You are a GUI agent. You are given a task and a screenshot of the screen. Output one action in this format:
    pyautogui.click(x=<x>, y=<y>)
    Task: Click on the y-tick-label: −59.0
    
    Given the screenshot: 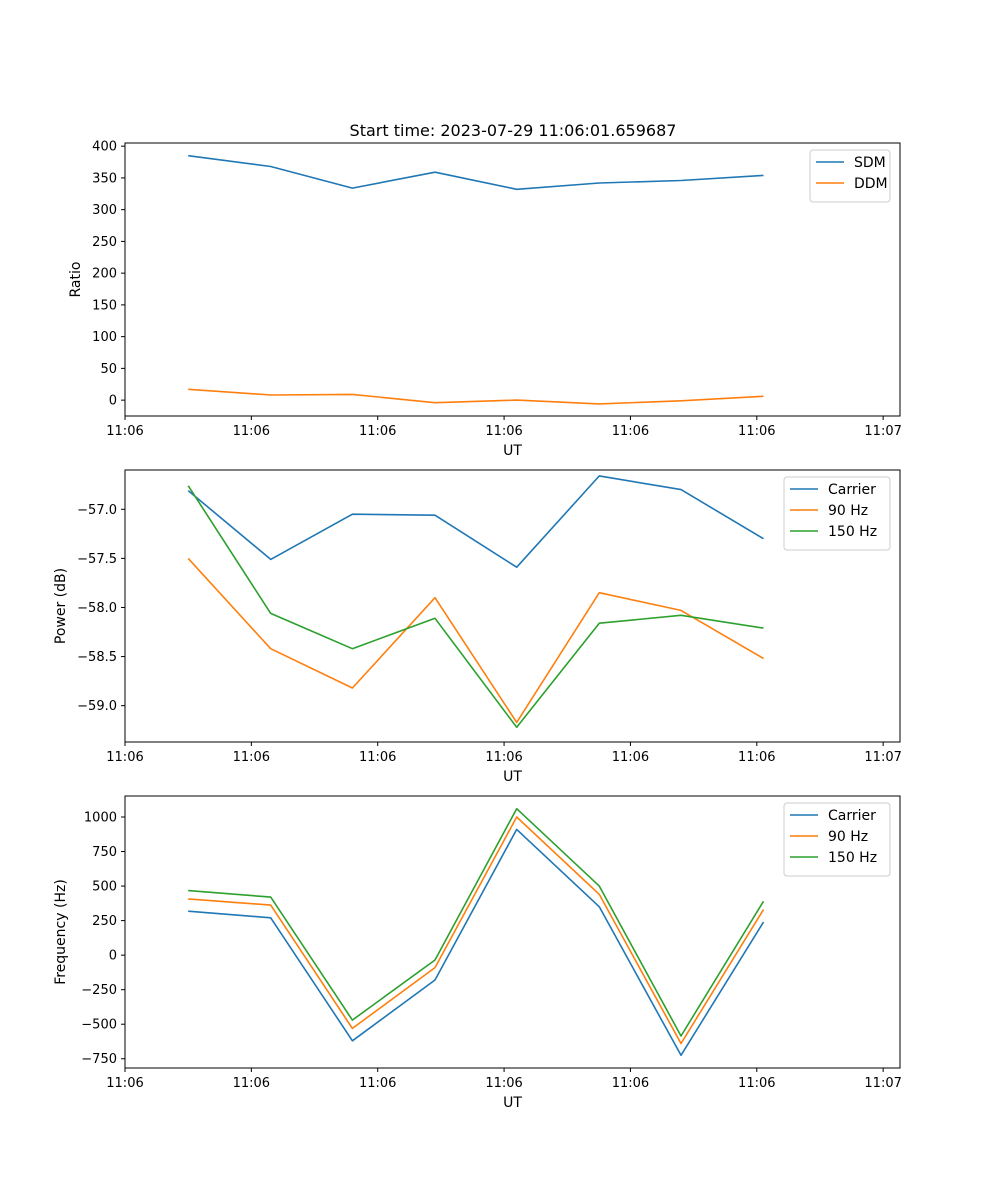 What is the action you would take?
    pyautogui.click(x=97, y=706)
    